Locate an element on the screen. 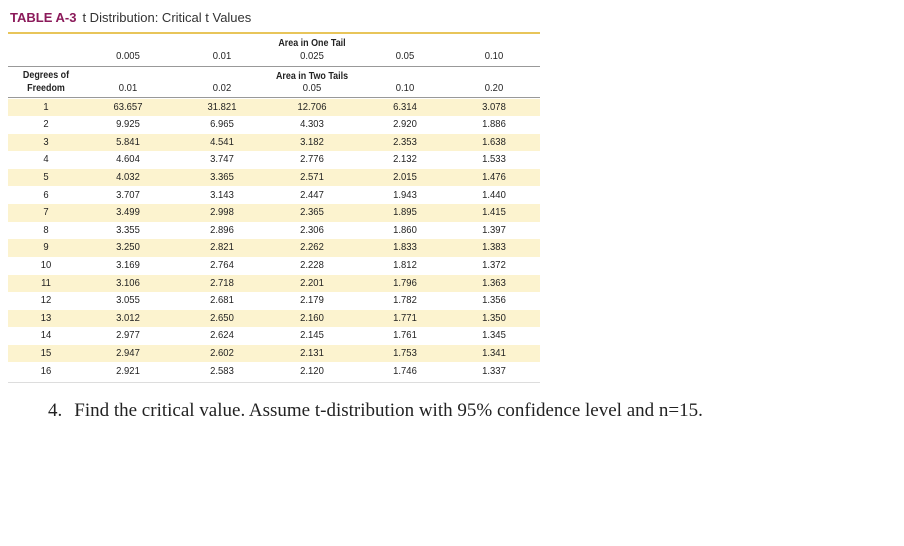  critical-value: 2.201 is located at coordinates (312, 282).